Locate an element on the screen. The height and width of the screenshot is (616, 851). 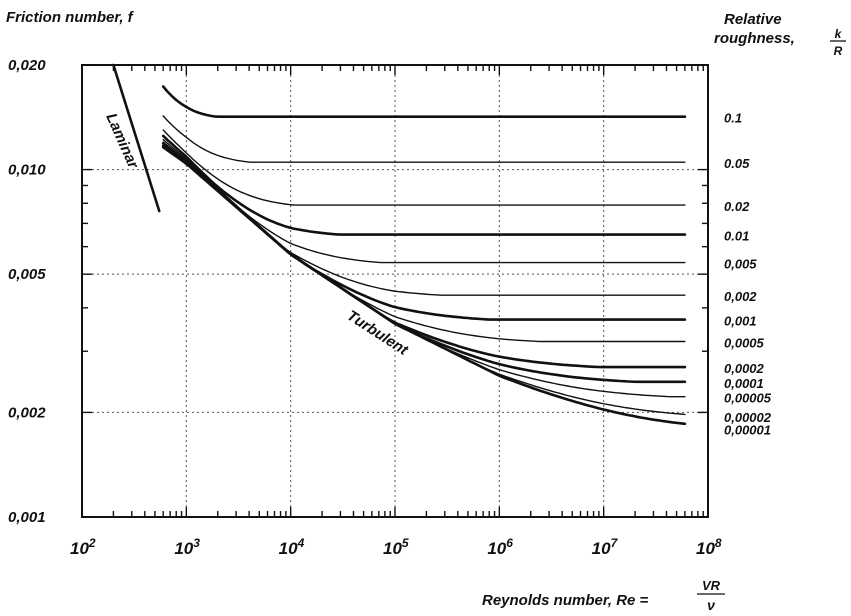
y-tick-label: 0,020 is located at coordinates (27, 65).